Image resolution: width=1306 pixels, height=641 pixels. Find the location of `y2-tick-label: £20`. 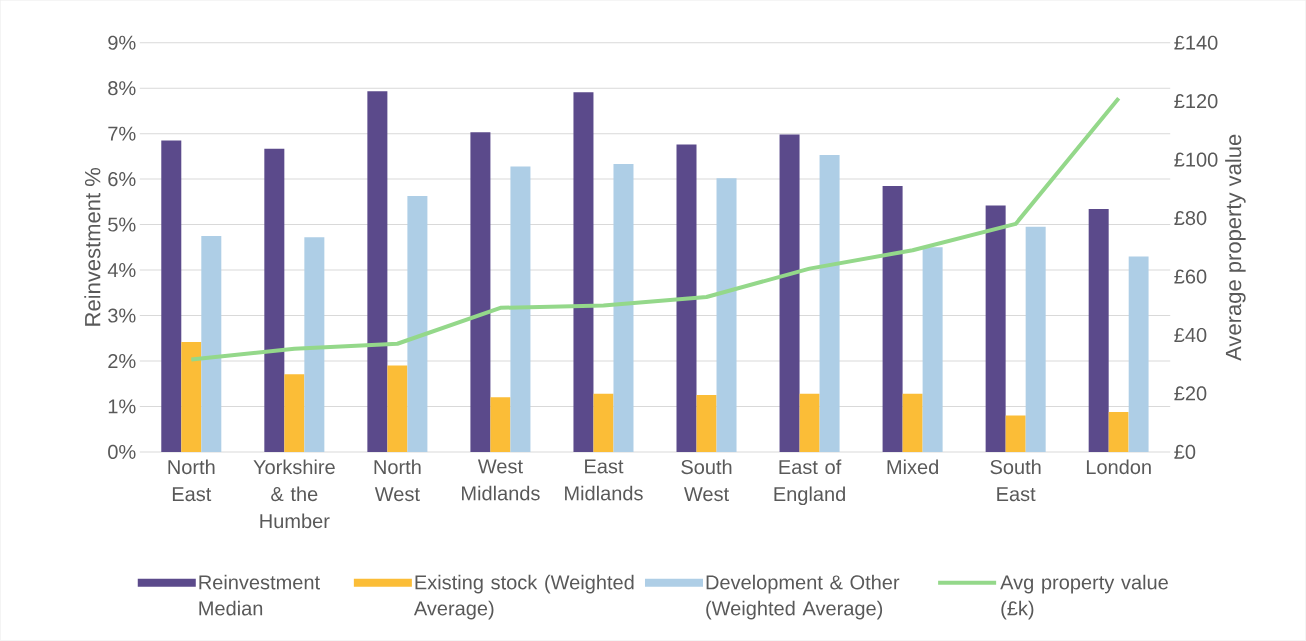

y2-tick-label: £20 is located at coordinates (1190, 393).